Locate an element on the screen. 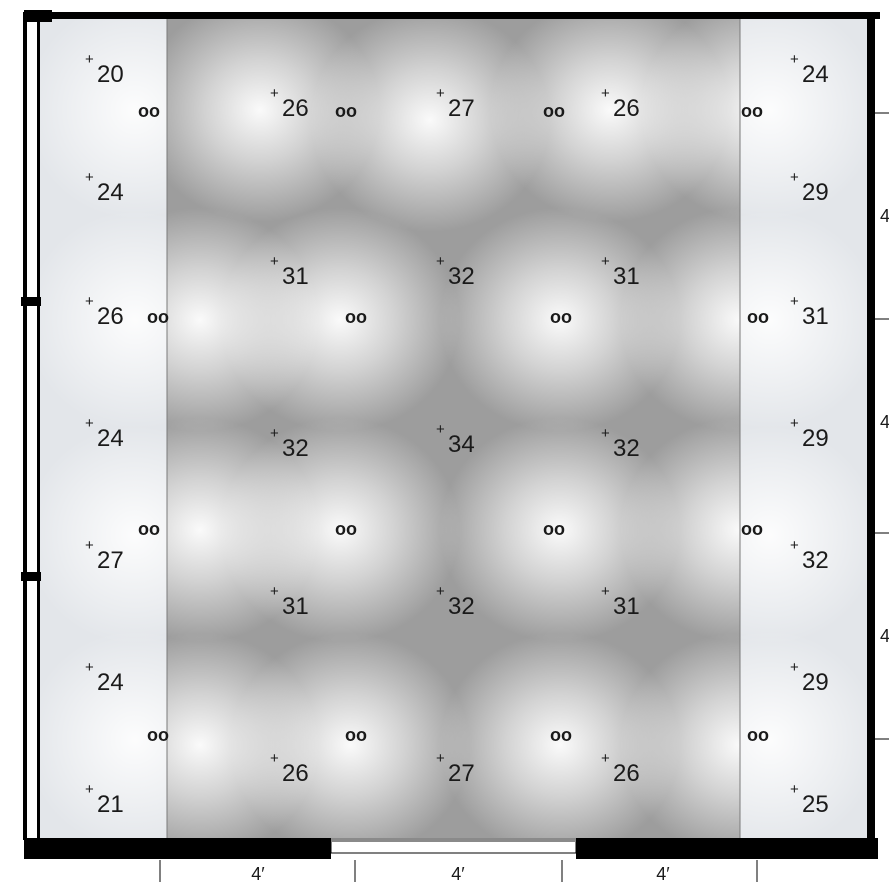 Image resolution: width=889 pixels, height=882 pixels. measurement-point: +26 is located at coordinates (620, 103).